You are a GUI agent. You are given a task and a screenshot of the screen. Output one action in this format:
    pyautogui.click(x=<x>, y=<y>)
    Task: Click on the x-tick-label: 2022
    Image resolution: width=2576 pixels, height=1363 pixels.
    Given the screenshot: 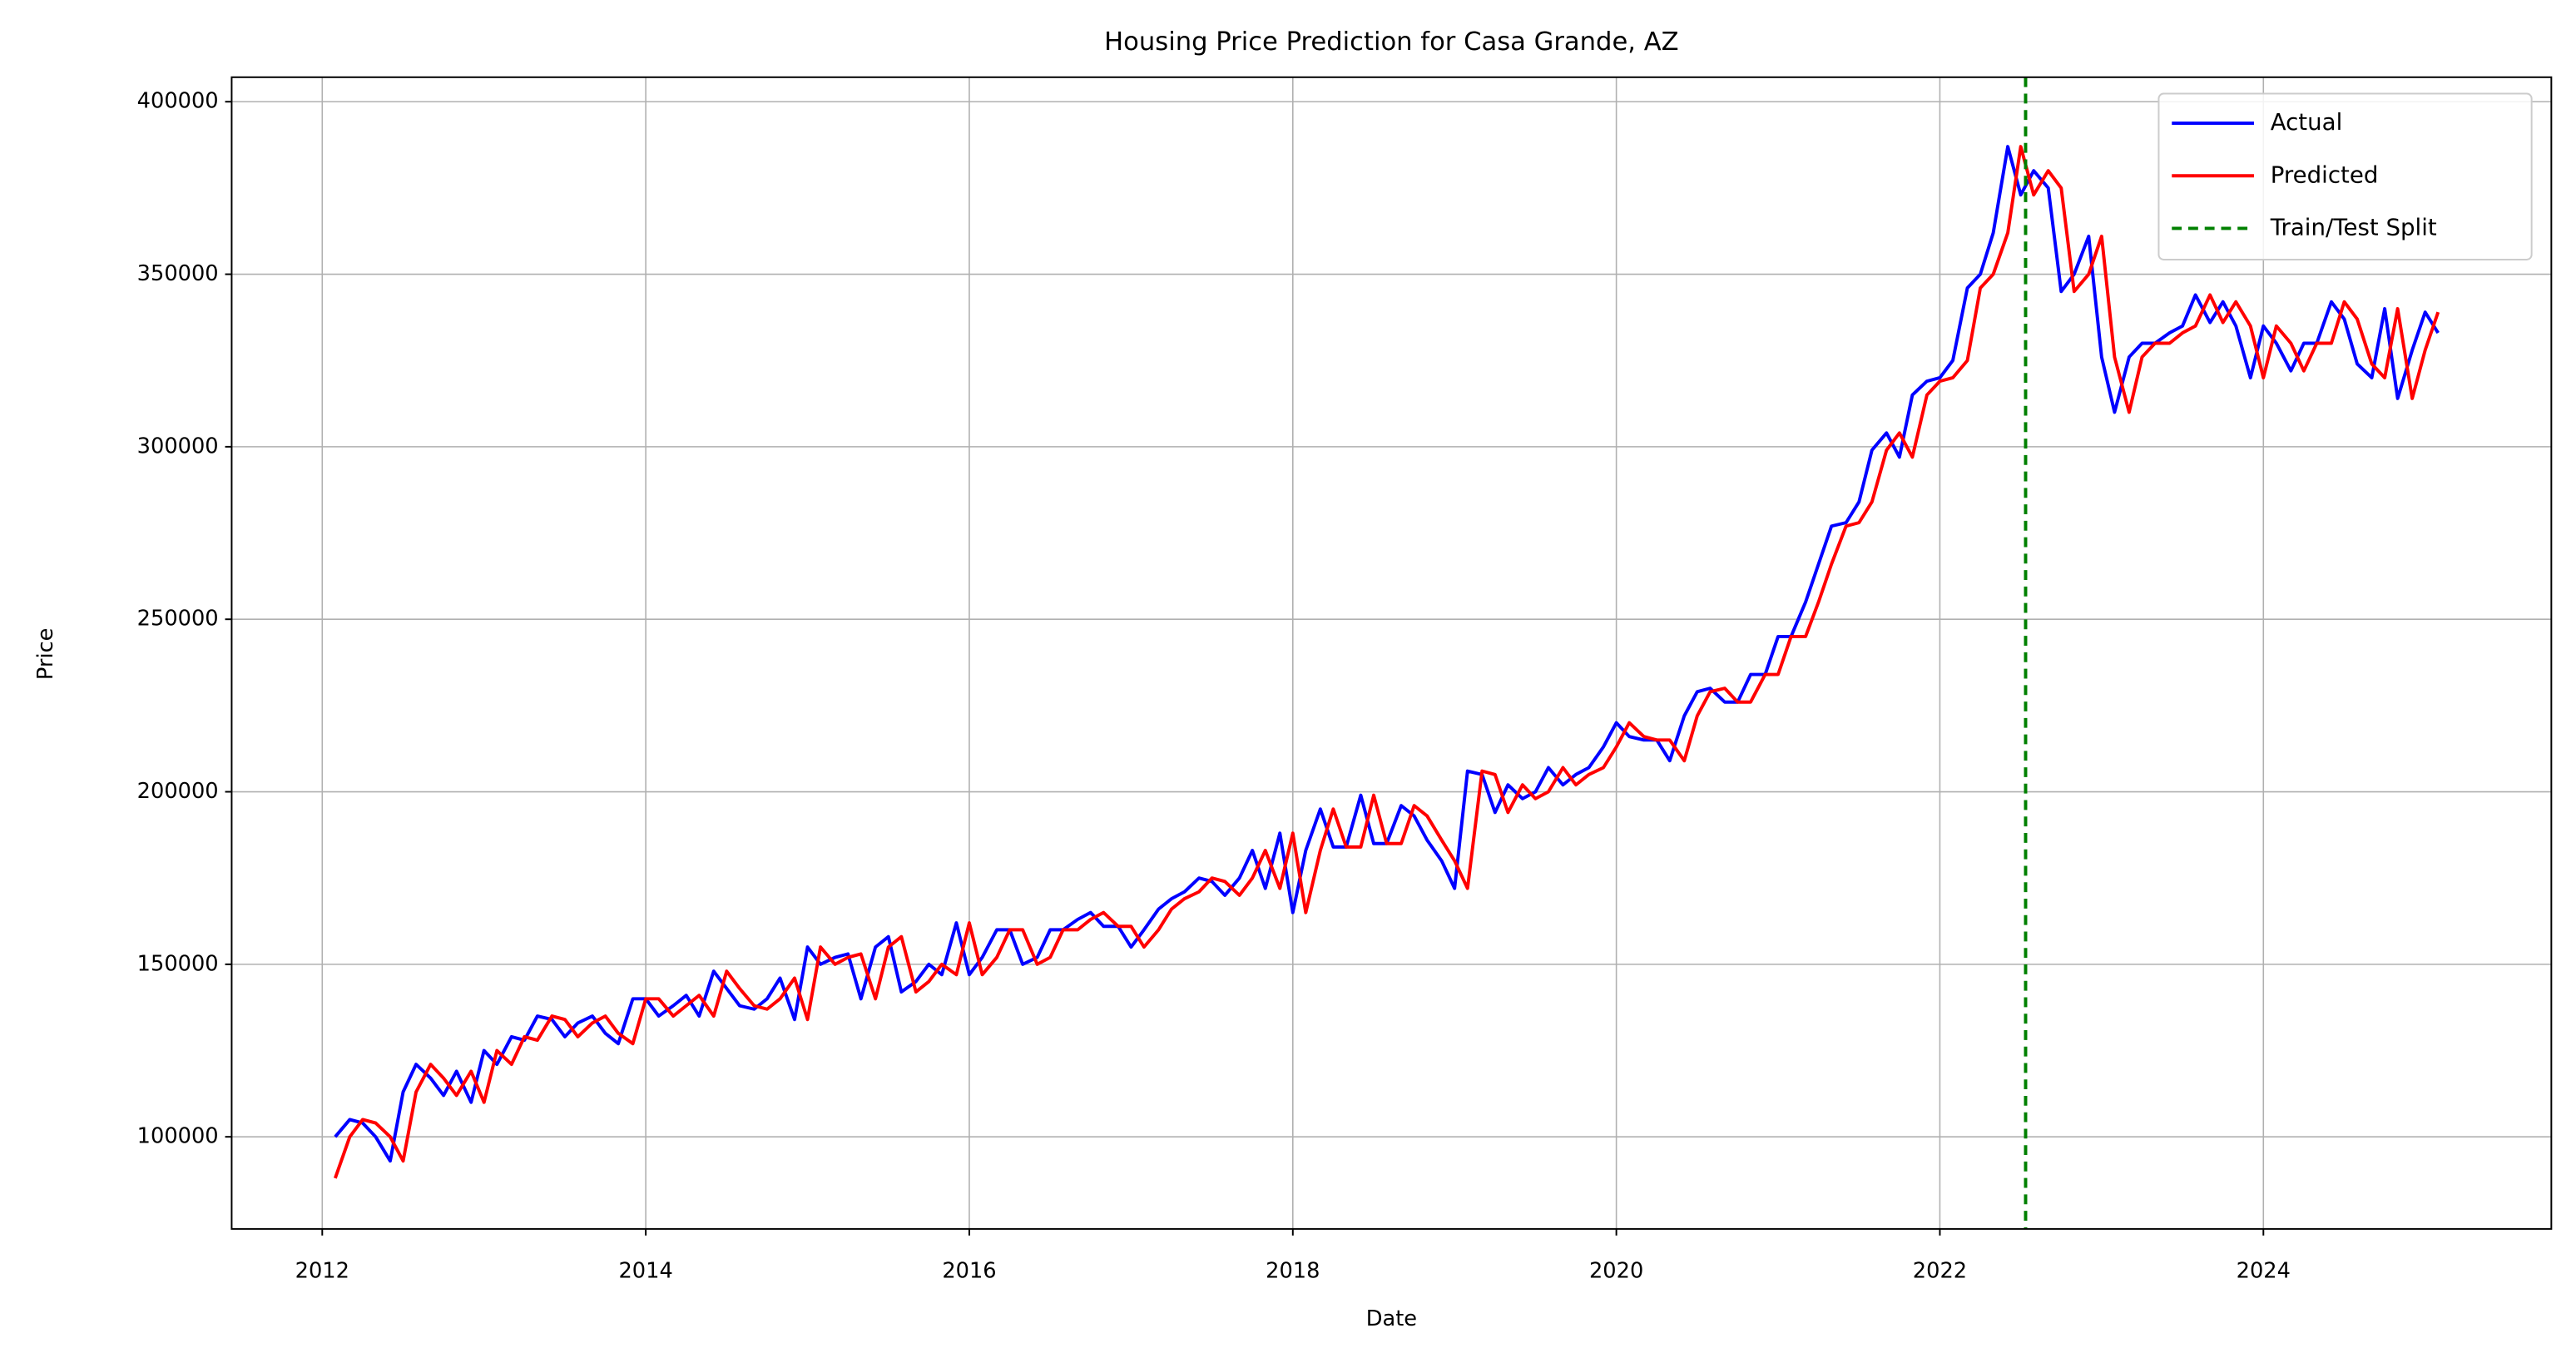 What is the action you would take?
    pyautogui.click(x=1940, y=1272)
    